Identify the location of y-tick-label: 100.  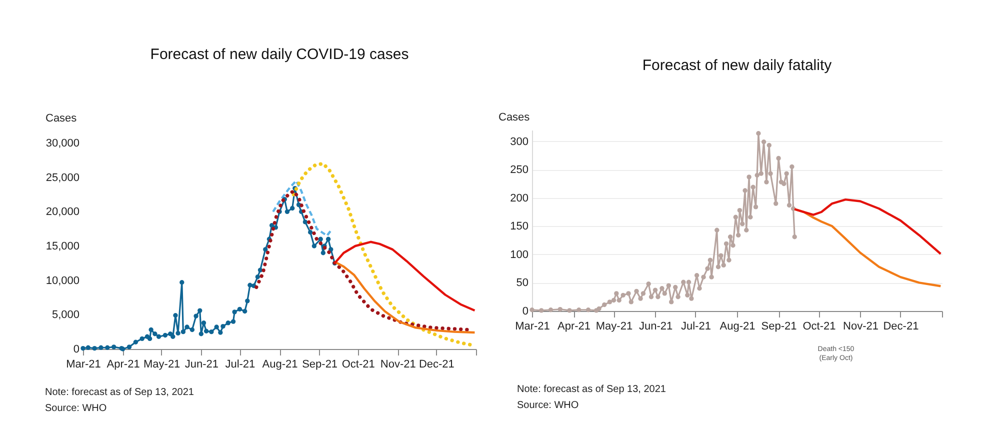
(519, 254).